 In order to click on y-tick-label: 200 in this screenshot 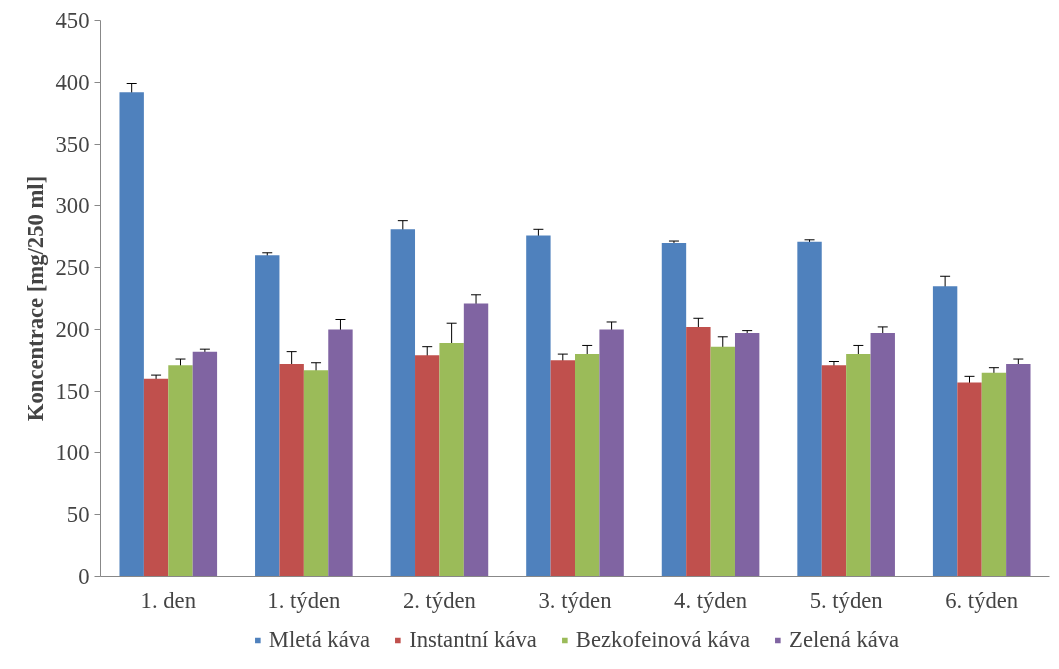, I will do `click(72, 329)`.